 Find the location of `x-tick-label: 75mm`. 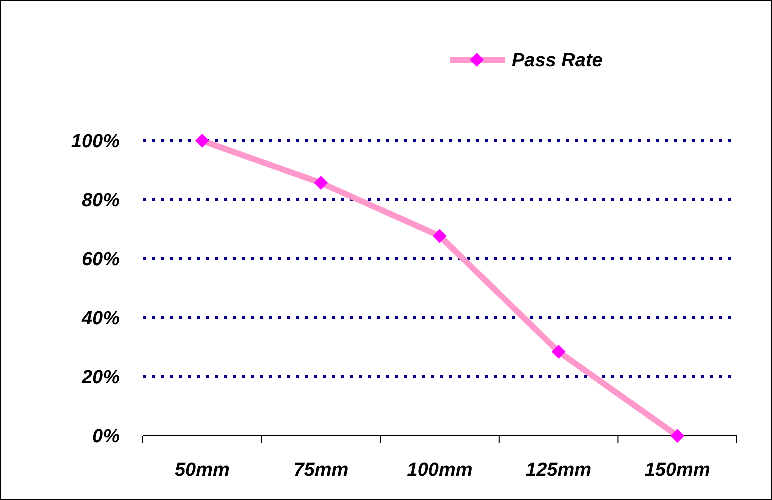

x-tick-label: 75mm is located at coordinates (321, 470).